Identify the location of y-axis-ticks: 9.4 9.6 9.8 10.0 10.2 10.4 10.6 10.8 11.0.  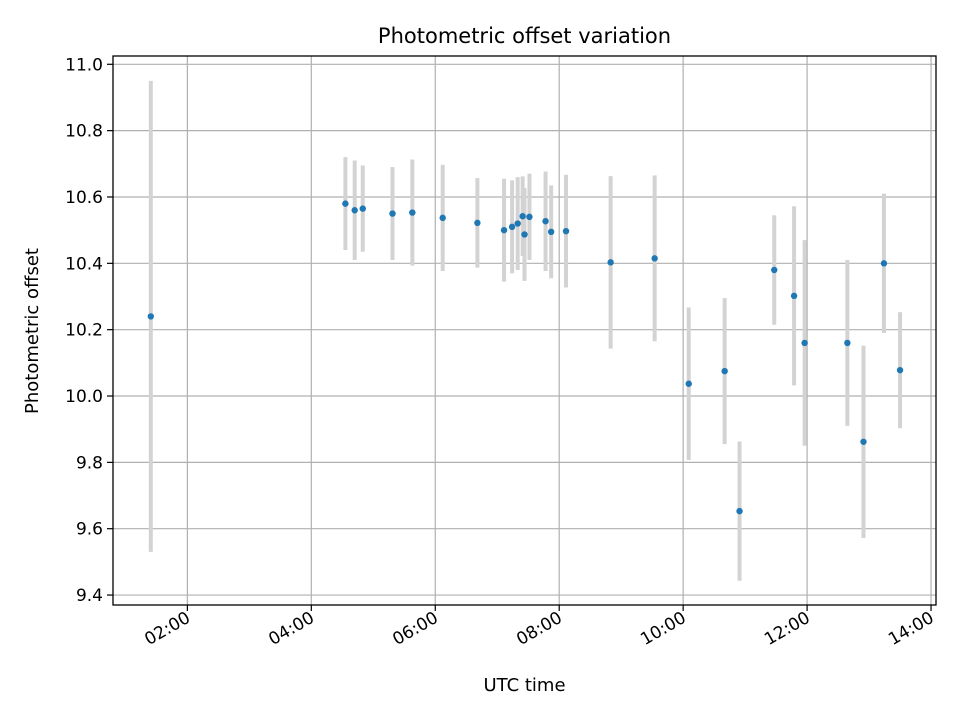
(89, 330).